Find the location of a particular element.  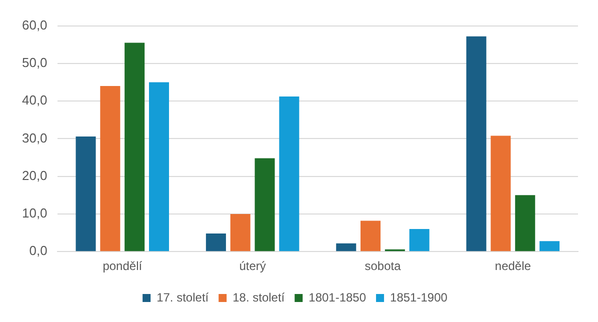

x-tick-label: neděle is located at coordinates (513, 266).